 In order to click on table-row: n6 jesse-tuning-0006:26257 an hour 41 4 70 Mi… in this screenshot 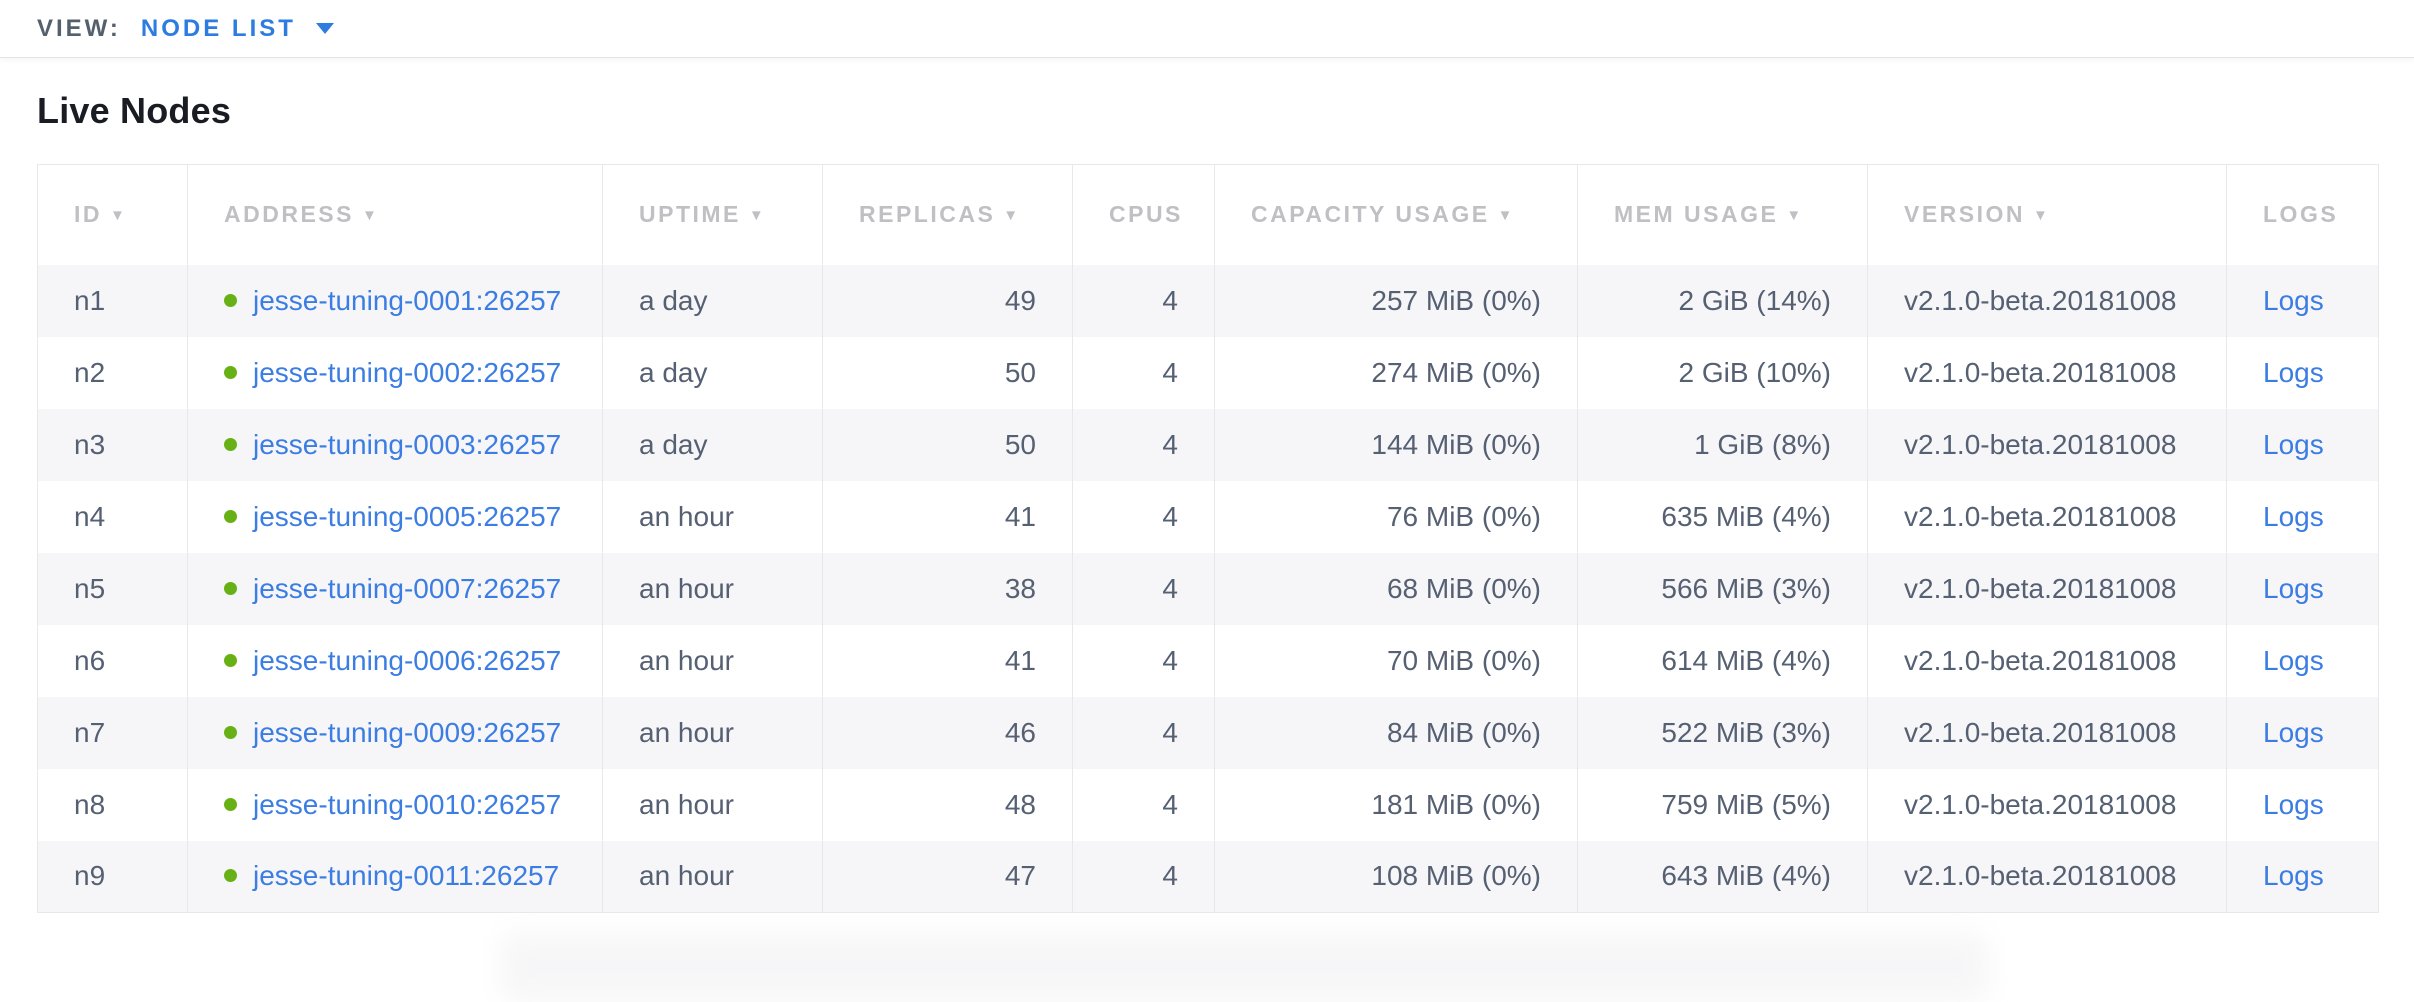, I will do `click(1208, 660)`.